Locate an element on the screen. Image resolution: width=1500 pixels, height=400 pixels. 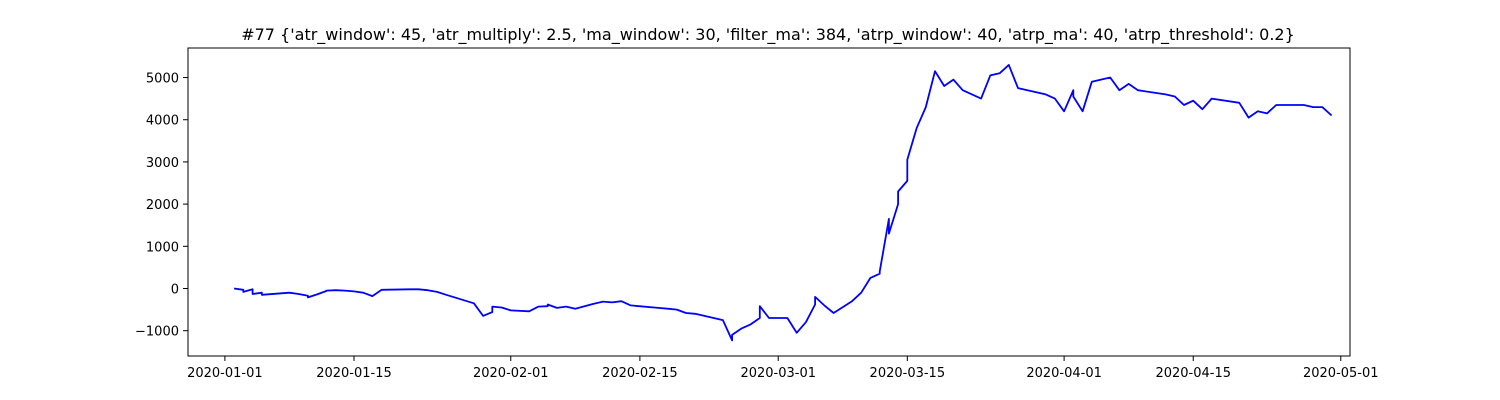
y-tick-label: 3000 is located at coordinates (162, 163).